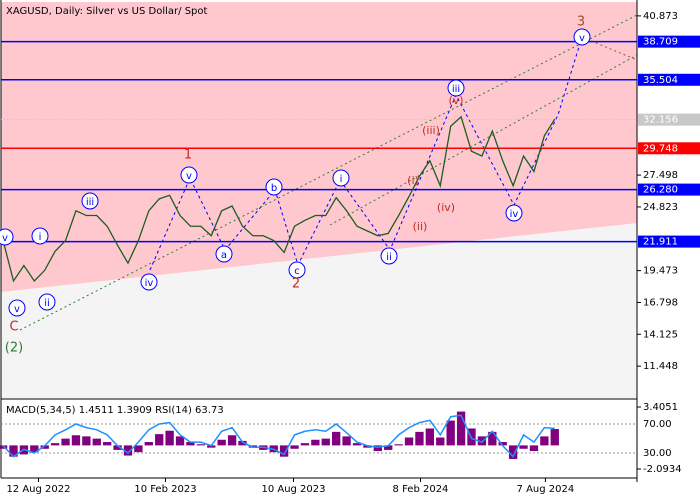 The image size is (700, 500). I want to click on y-tick-label: 40.873, so click(660, 16).